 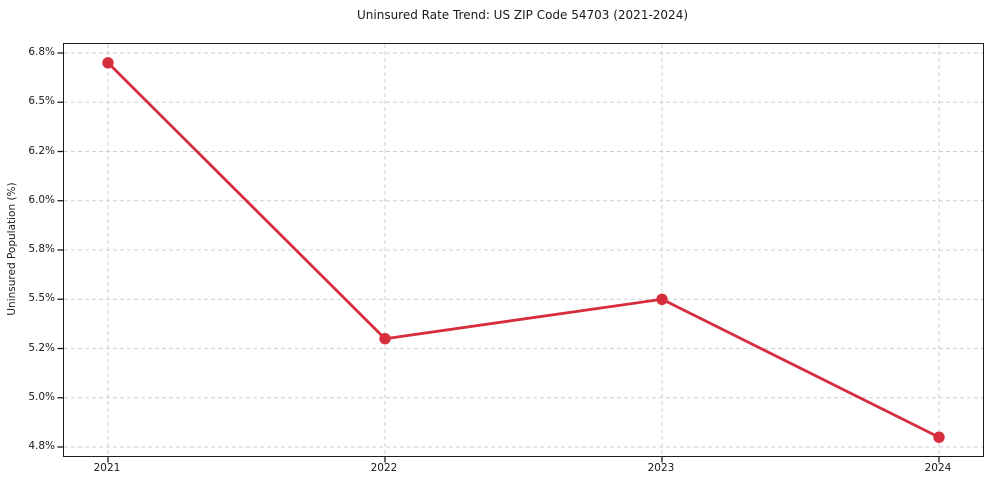 I want to click on x-tick-label: 2022, so click(x=384, y=468).